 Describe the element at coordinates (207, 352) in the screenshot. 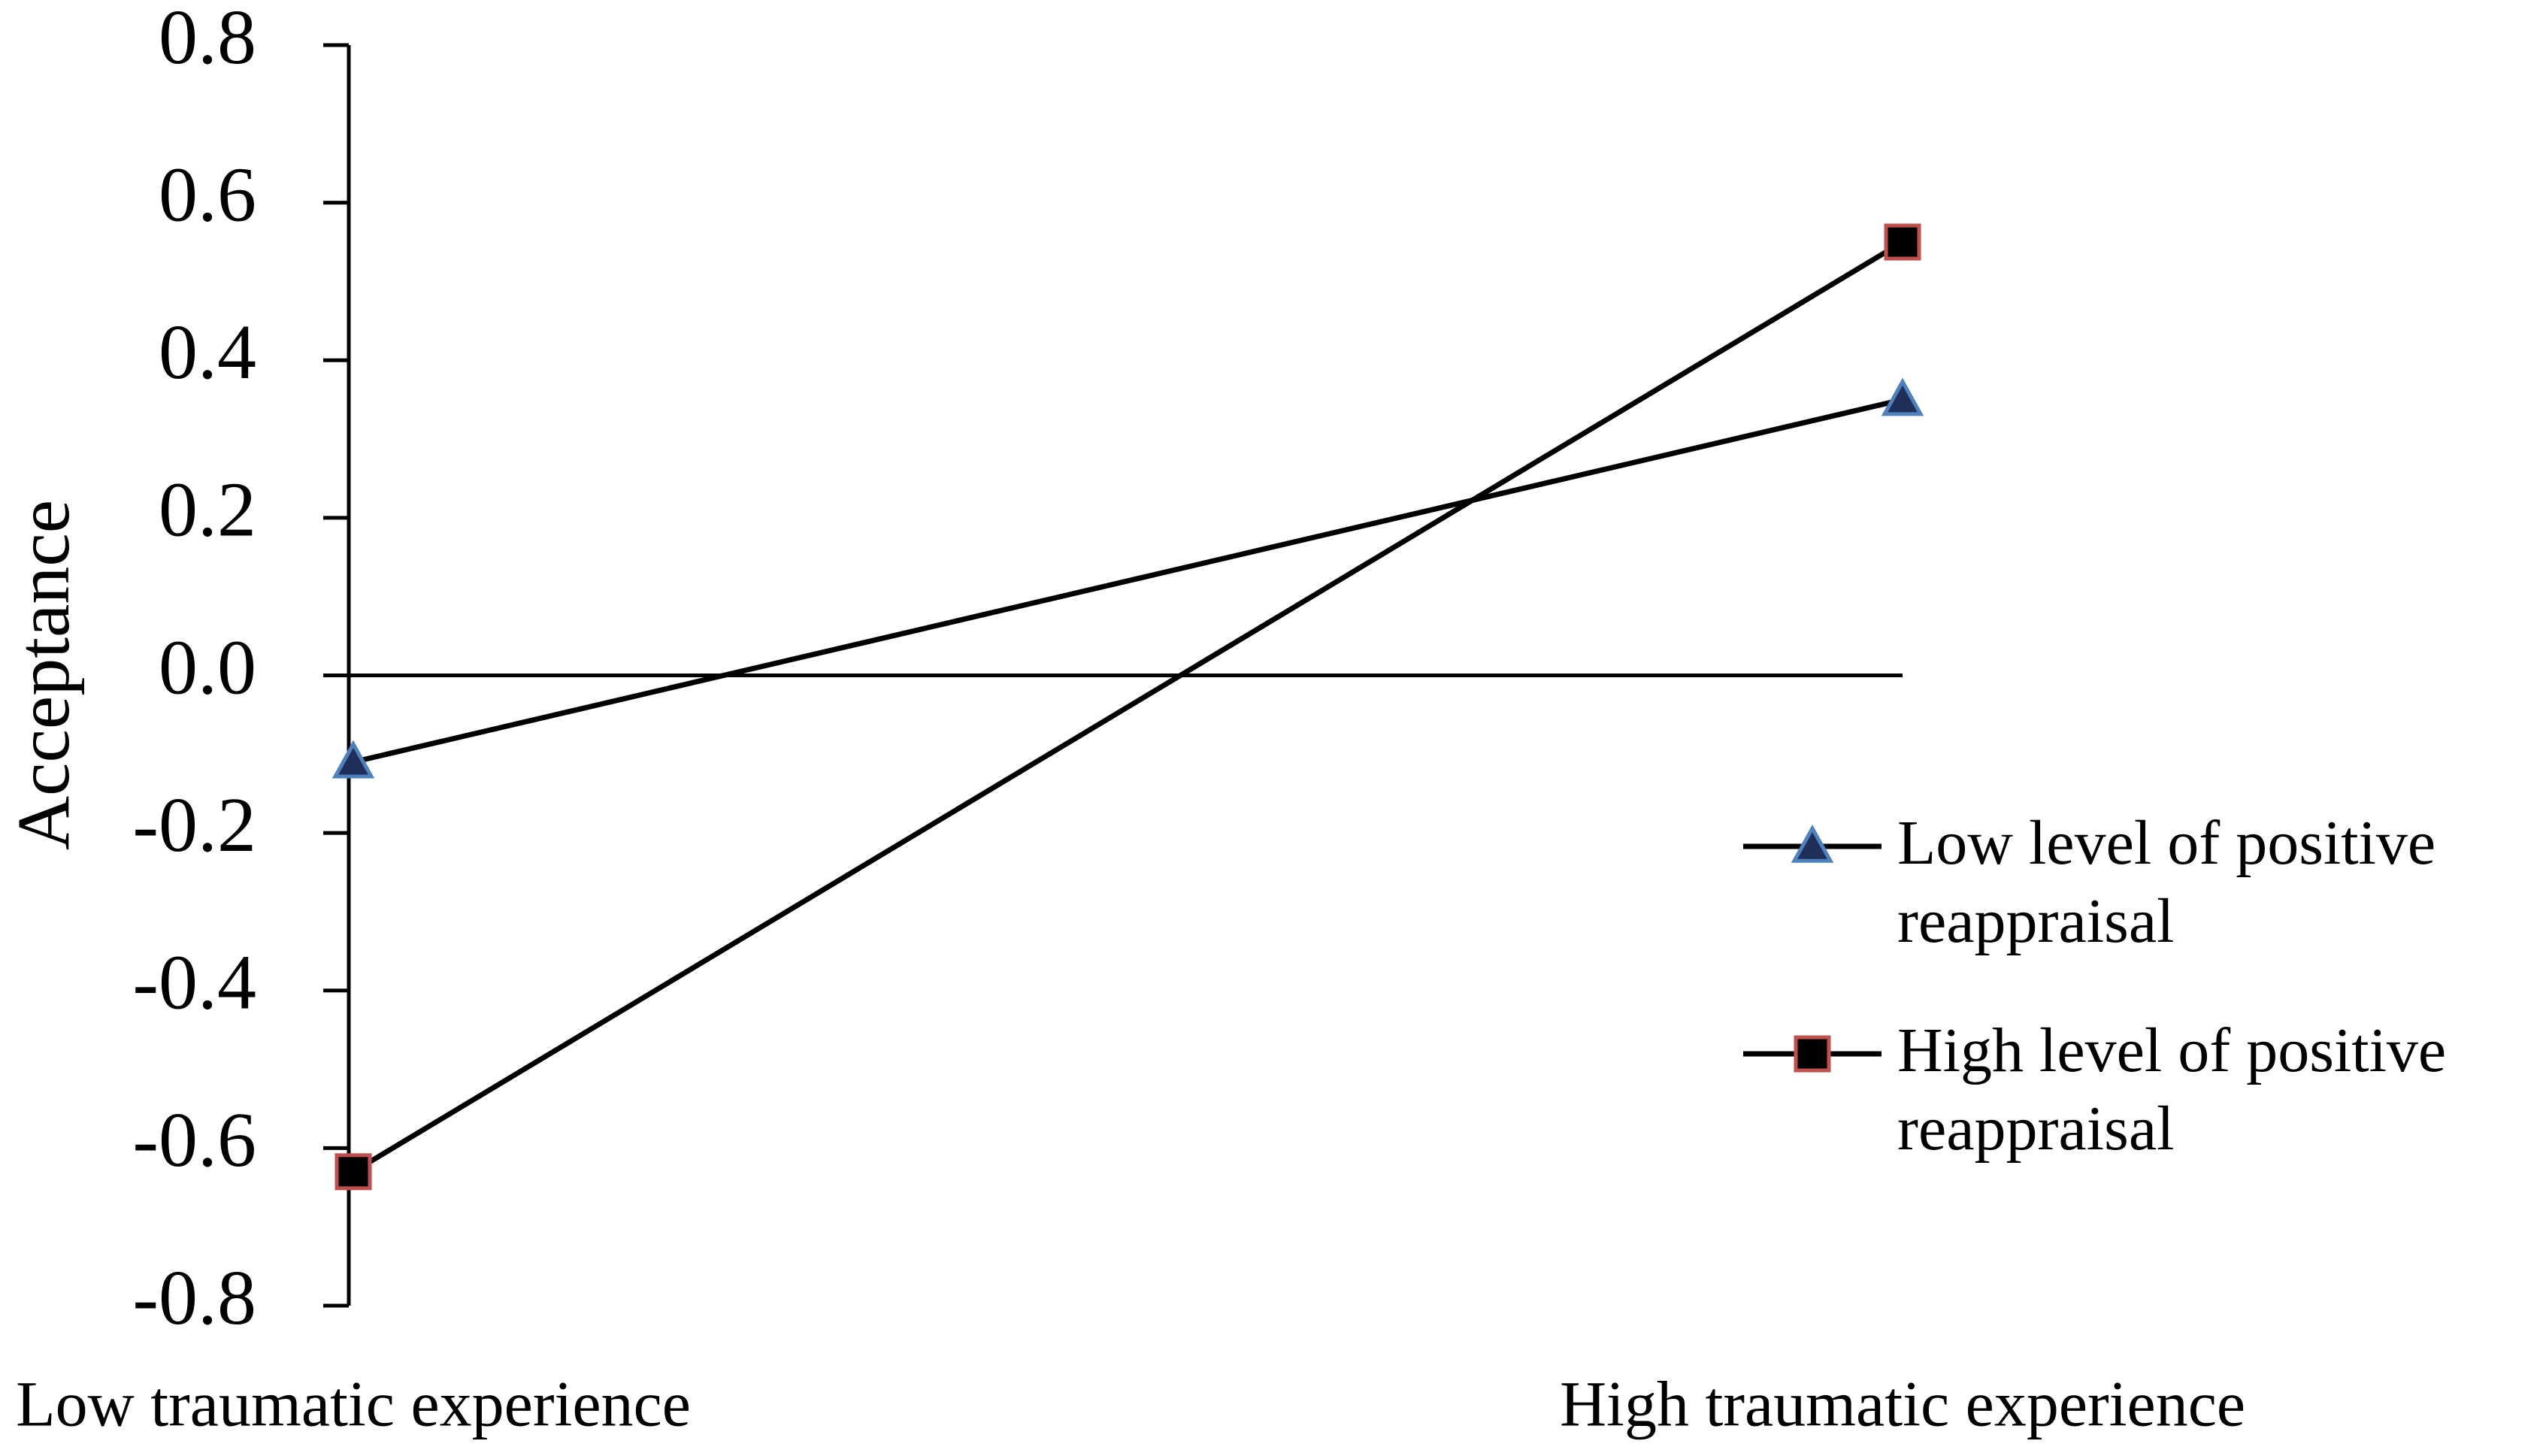

I see `y-tick-label: 0.4` at that location.